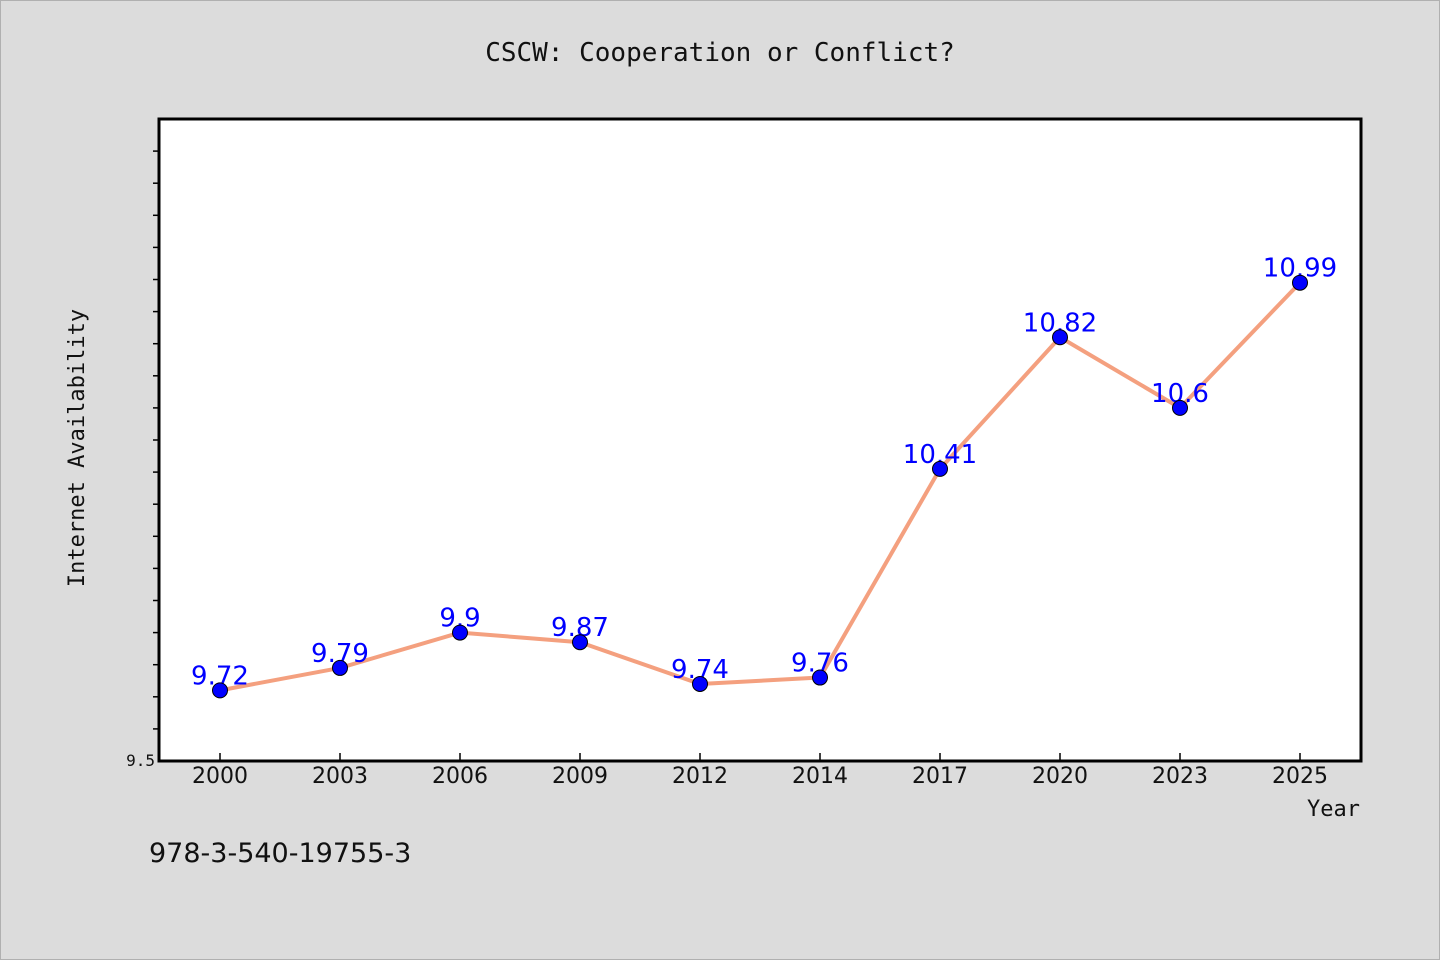  Describe the element at coordinates (700, 776) in the screenshot. I see `x-tick-label: 2012` at that location.